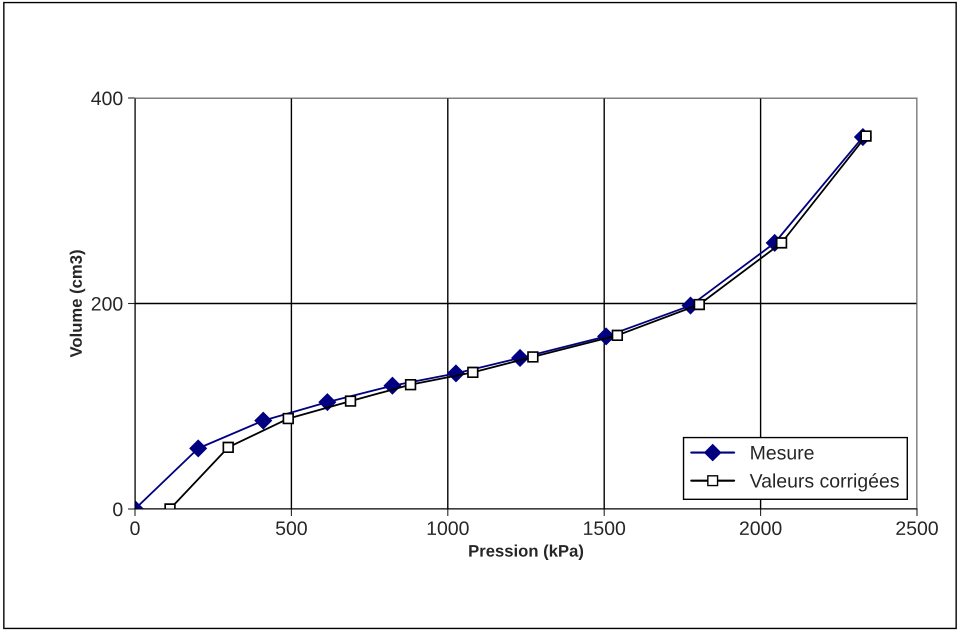 This screenshot has width=960, height=631. I want to click on y-tick-label: 400, so click(106, 98).